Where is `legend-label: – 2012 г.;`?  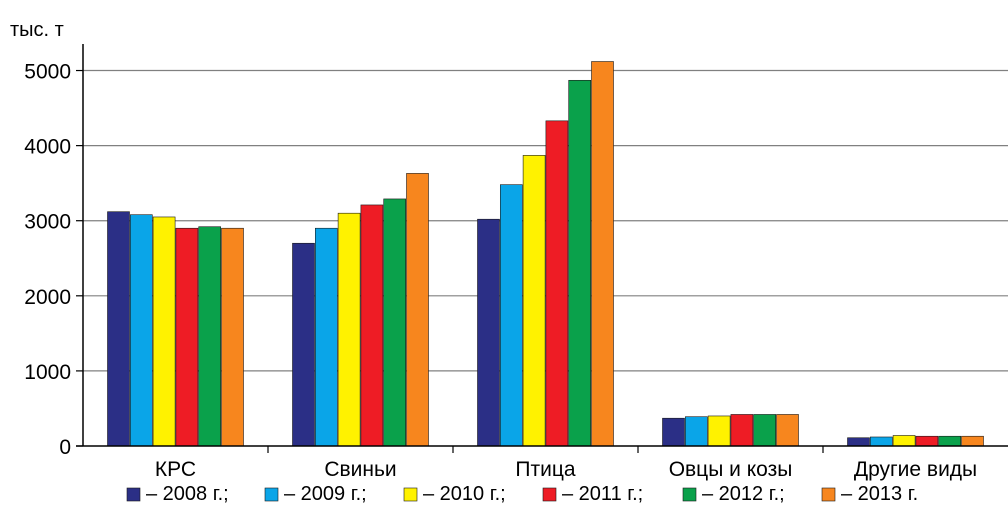
legend-label: – 2012 г.; is located at coordinates (743, 494).